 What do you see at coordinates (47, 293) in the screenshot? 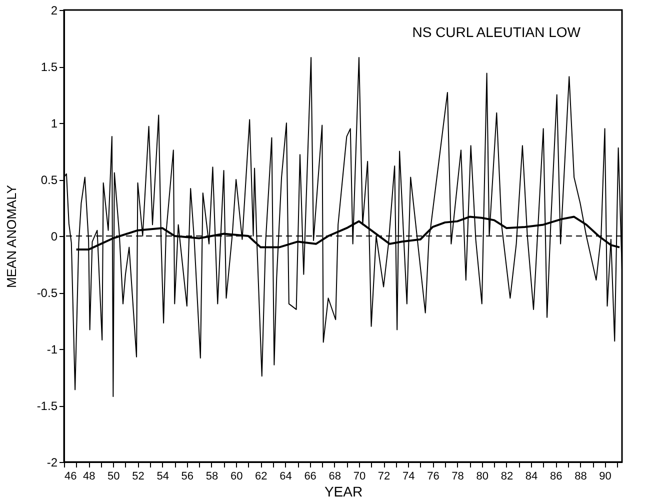
I see `y-tick-label: -0.5` at bounding box center [47, 293].